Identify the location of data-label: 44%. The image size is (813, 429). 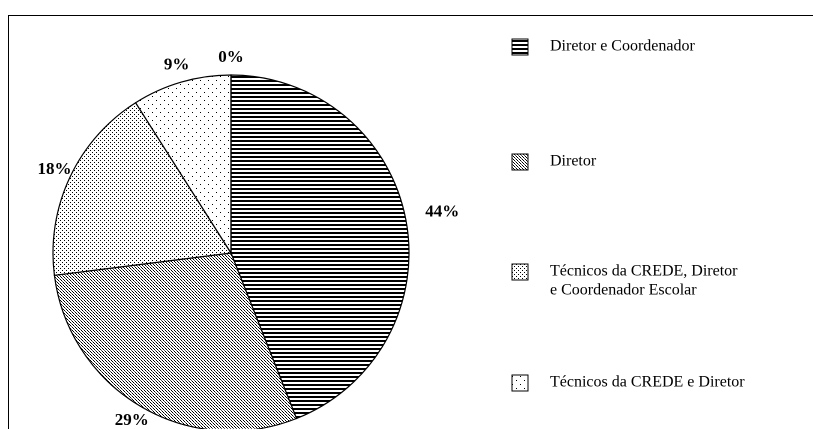
(442, 211).